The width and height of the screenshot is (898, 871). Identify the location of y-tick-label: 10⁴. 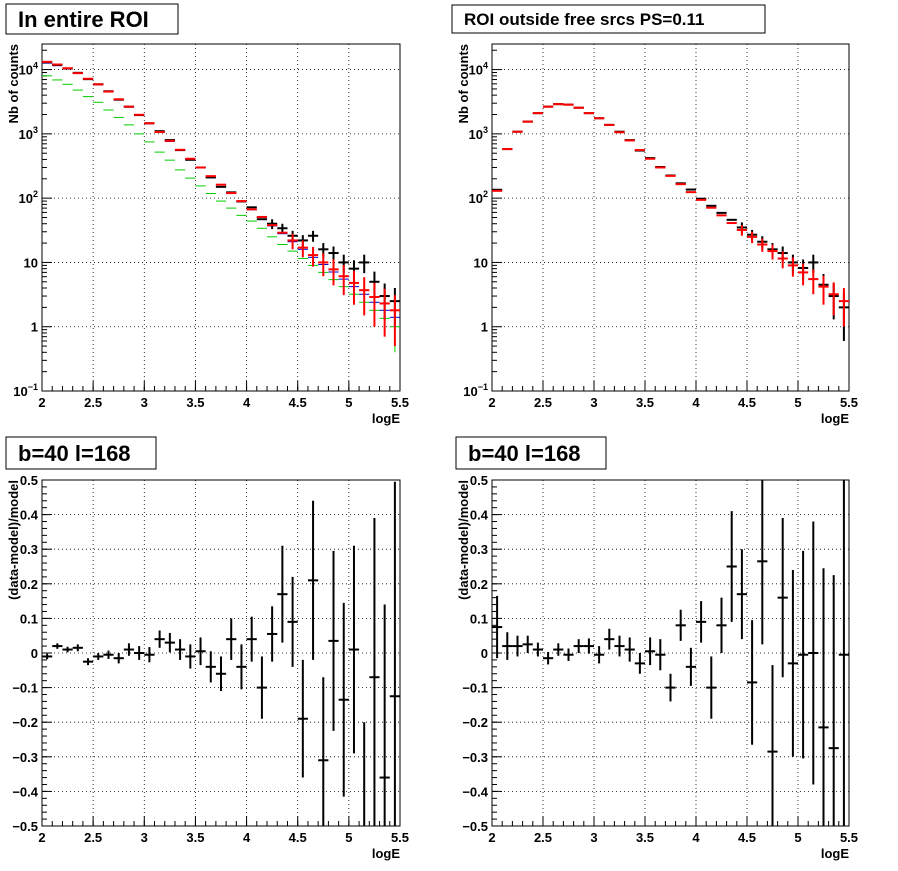
(28, 69).